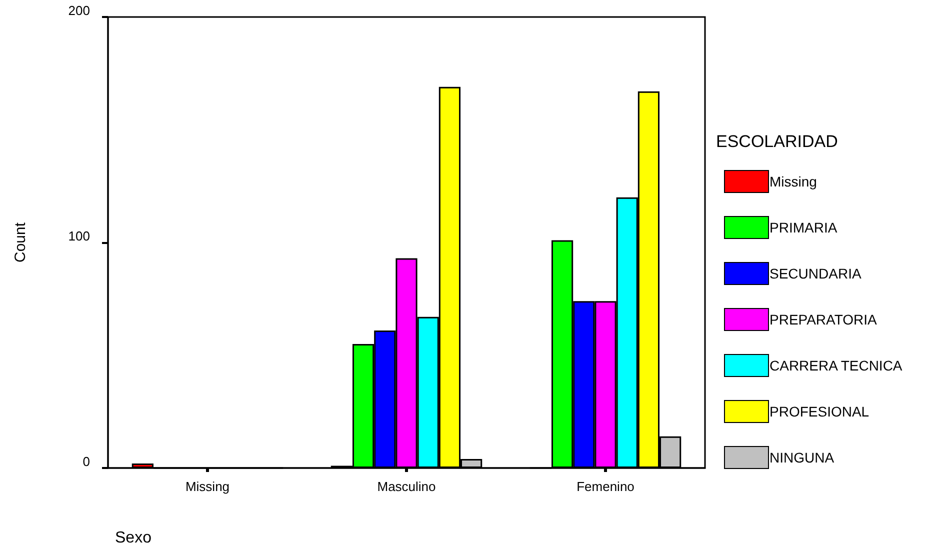 This screenshot has height=546, width=927. I want to click on x-tick-label: Femenino, so click(605, 486).